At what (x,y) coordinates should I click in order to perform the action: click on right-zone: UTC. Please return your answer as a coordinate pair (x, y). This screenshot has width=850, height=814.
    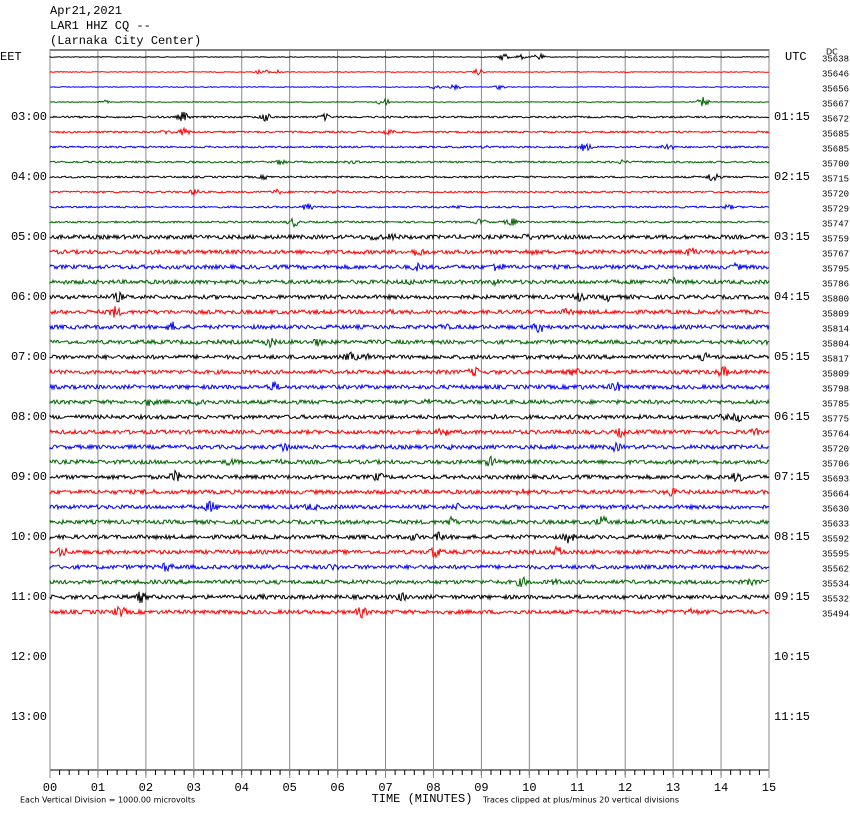
    Looking at the image, I should click on (796, 57).